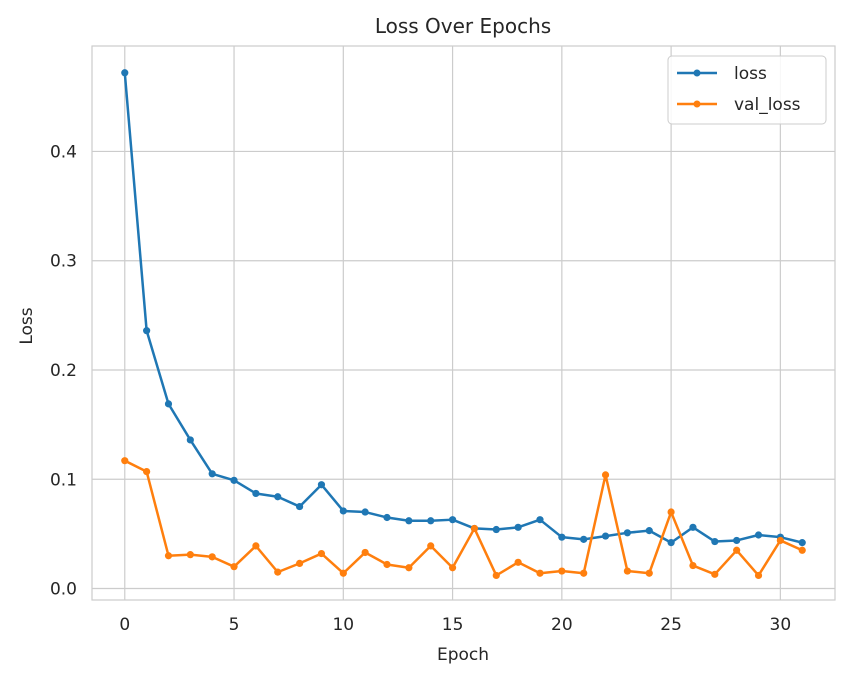  Describe the element at coordinates (63, 590) in the screenshot. I see `y-tick-label: 0.0` at that location.